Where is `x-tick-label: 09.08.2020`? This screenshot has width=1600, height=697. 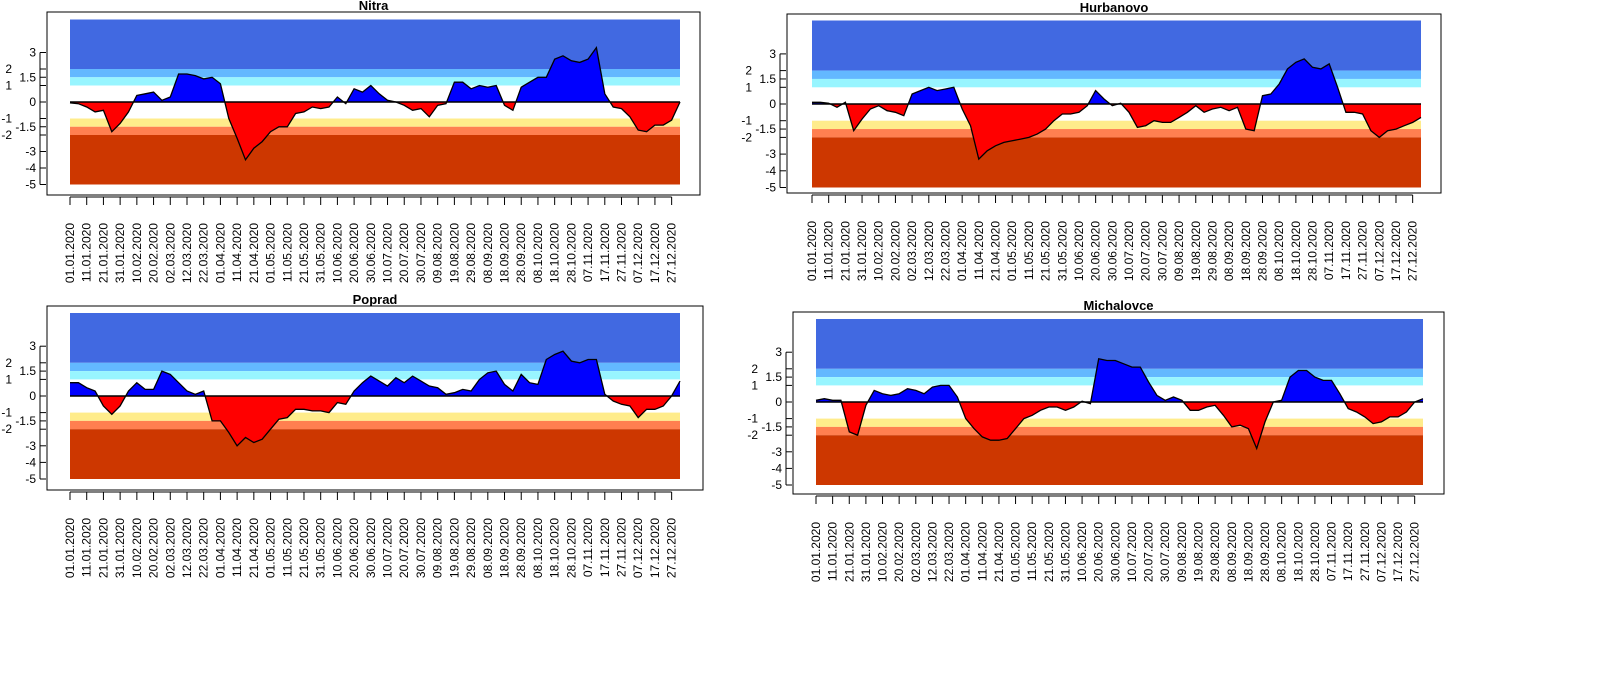
x-tick-label: 09.08.2020 is located at coordinates (1182, 552).